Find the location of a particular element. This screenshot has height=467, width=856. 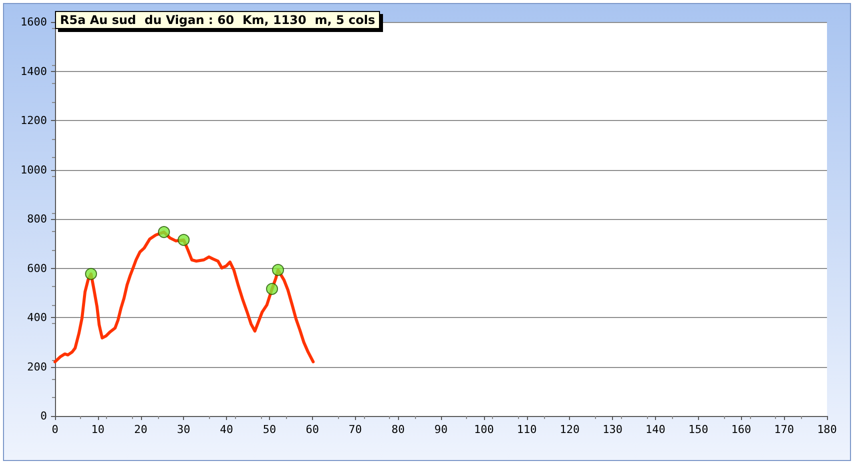

y-tick-label: 600 is located at coordinates (37, 268).